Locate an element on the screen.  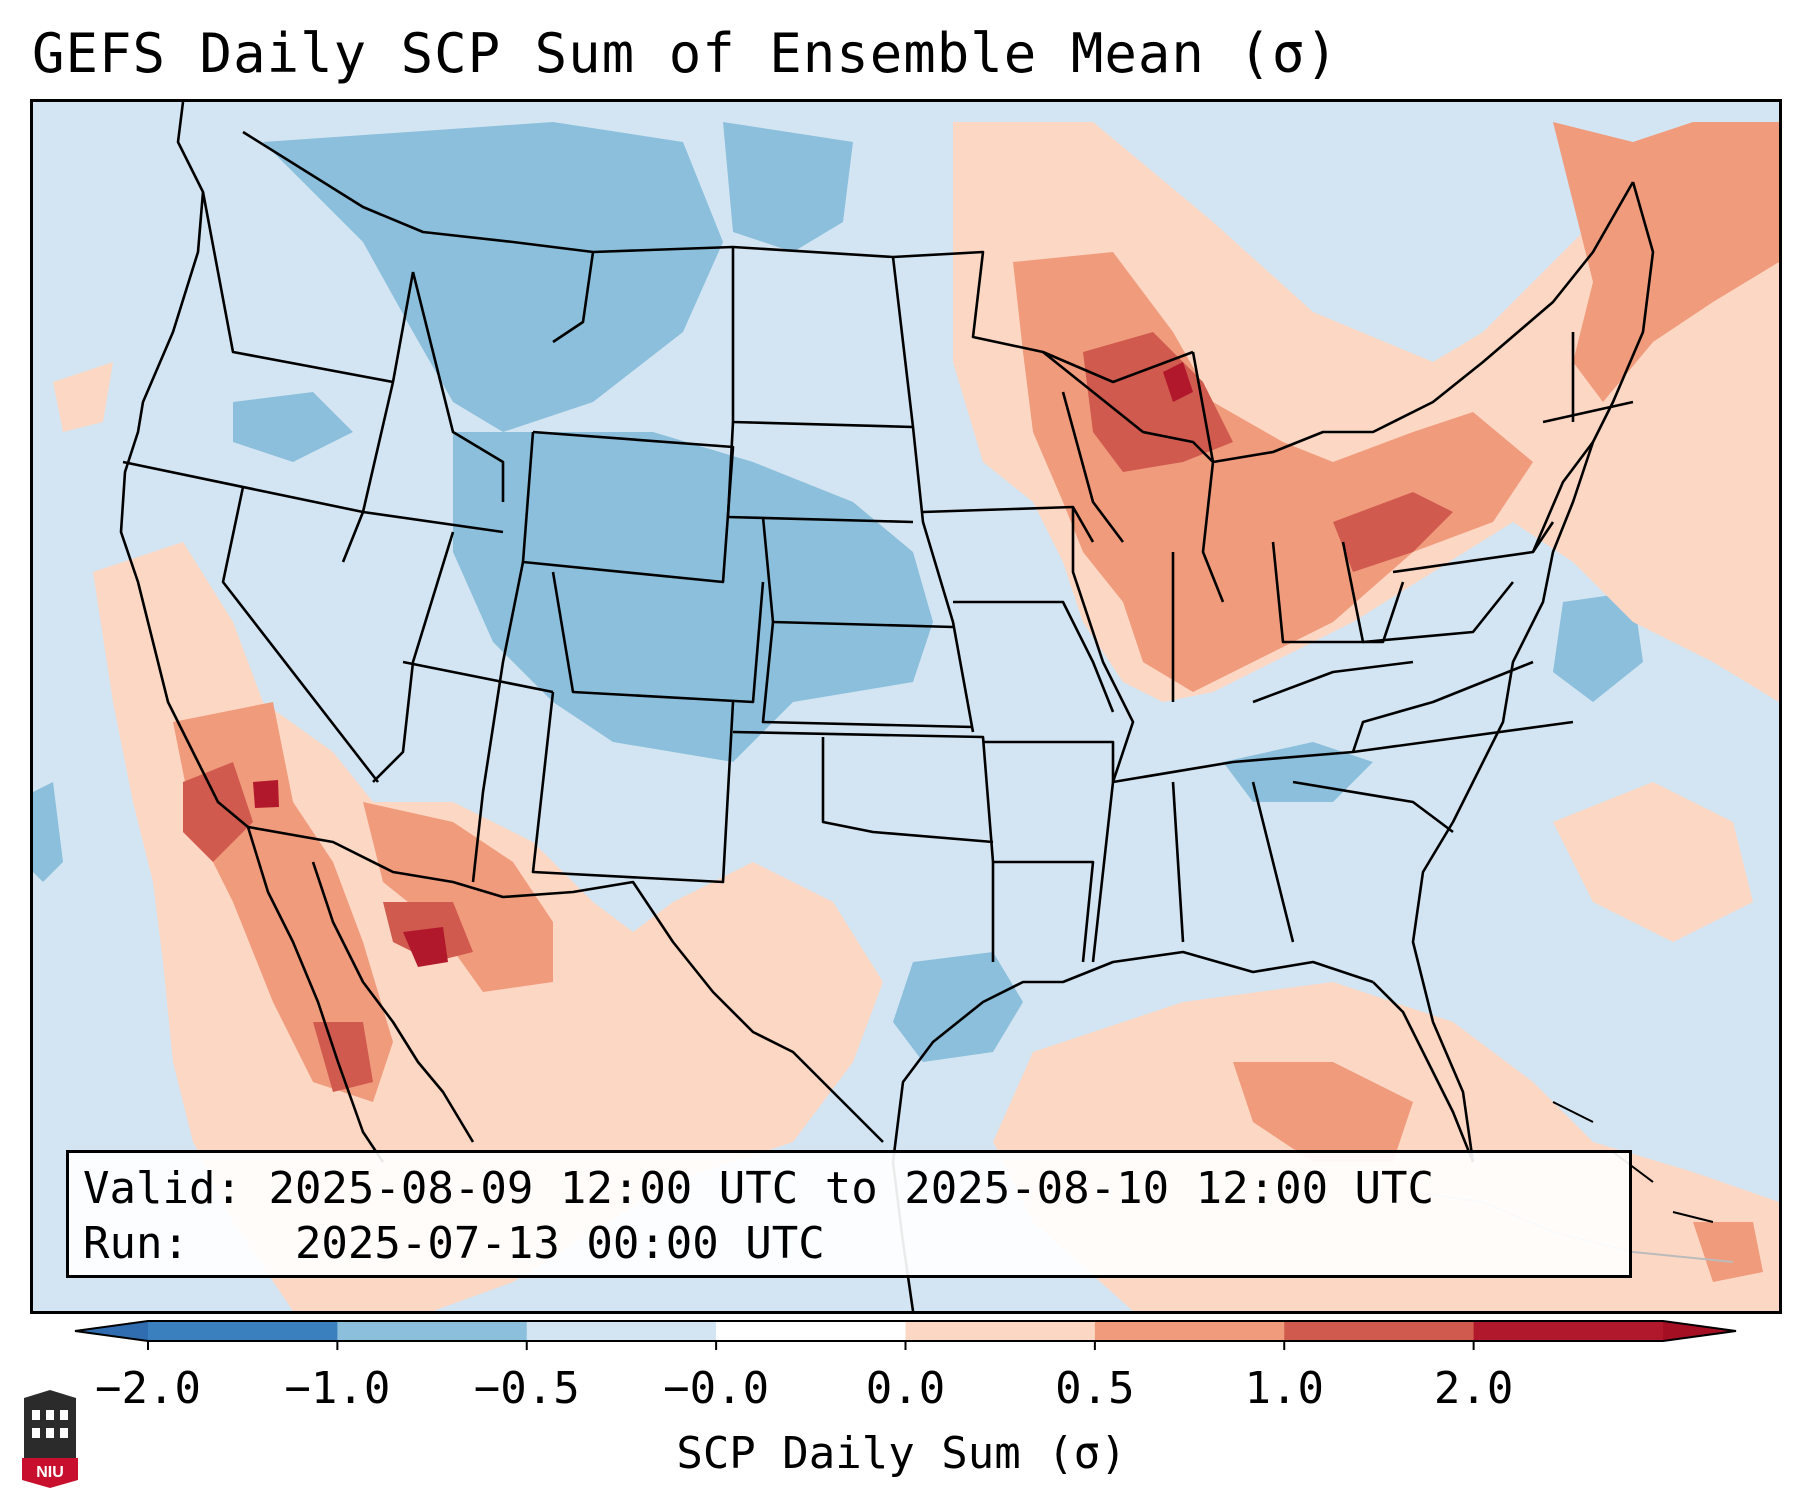
colorbar-tick-label: −0.5 is located at coordinates (526, 1388).